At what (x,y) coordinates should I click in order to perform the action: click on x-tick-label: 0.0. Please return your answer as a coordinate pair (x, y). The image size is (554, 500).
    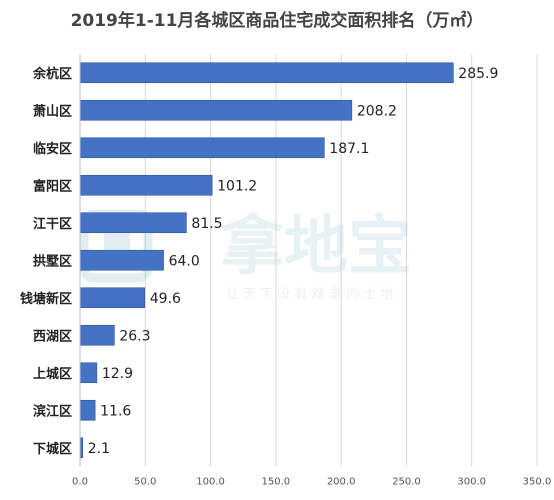
    Looking at the image, I should click on (80, 482).